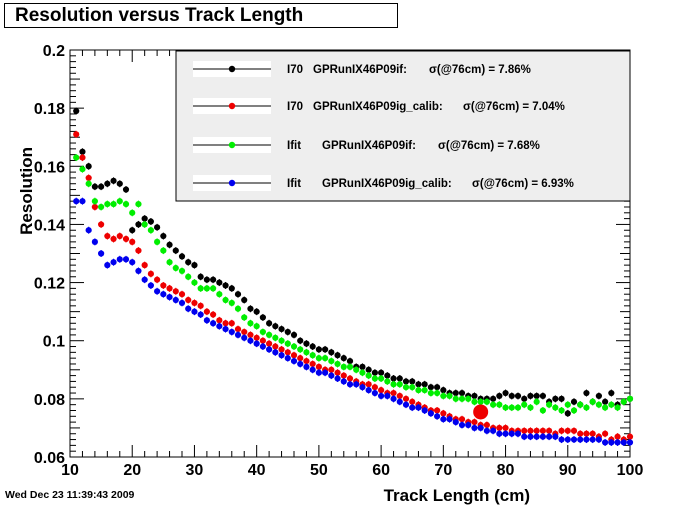  I want to click on legend-sigma: σ(@76cm) = 6.93%, so click(523, 184).